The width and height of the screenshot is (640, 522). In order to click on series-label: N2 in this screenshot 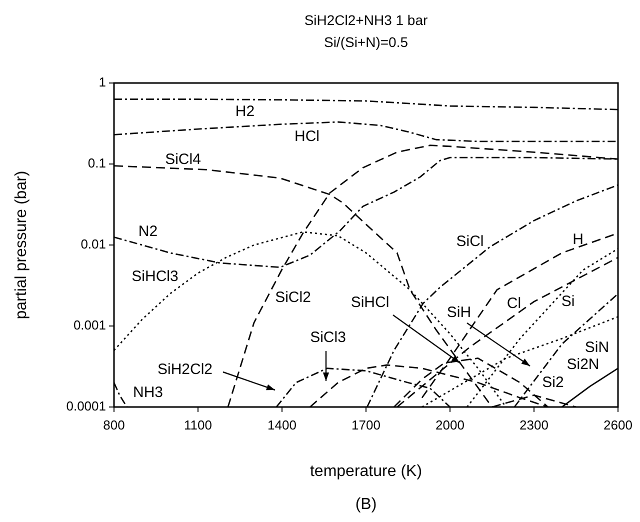, I will do `click(148, 231)`.